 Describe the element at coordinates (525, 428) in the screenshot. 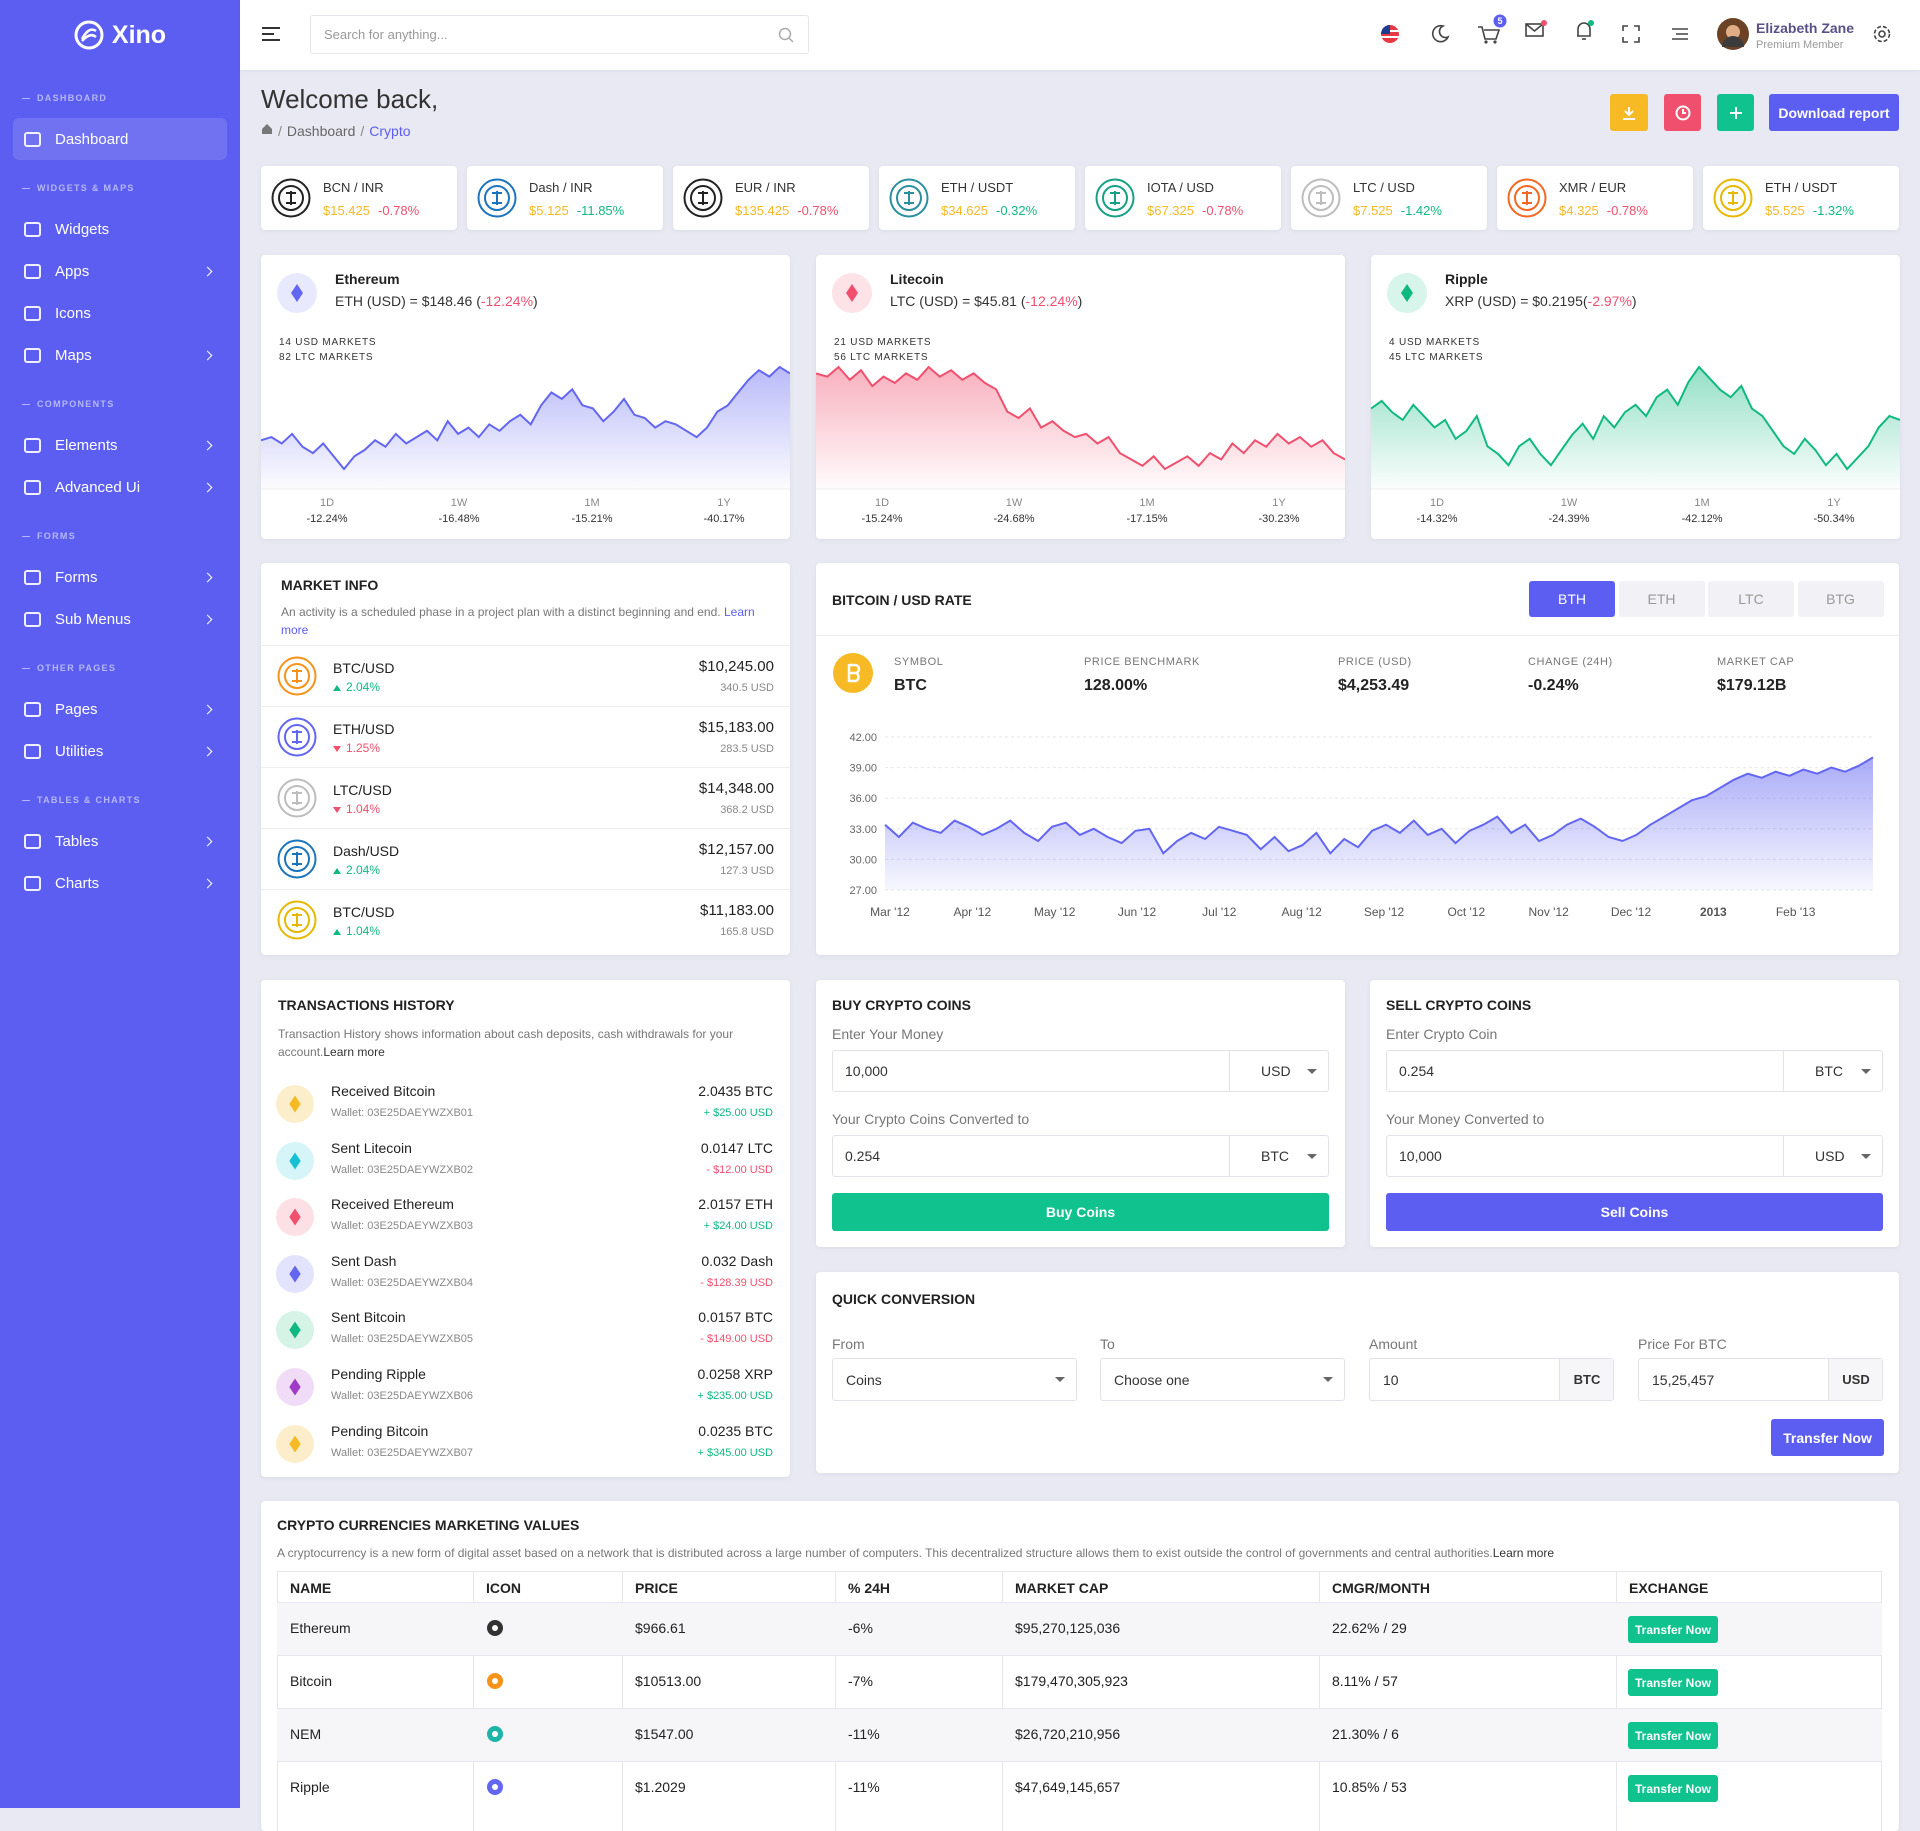

I see `sparkline-area` at that location.